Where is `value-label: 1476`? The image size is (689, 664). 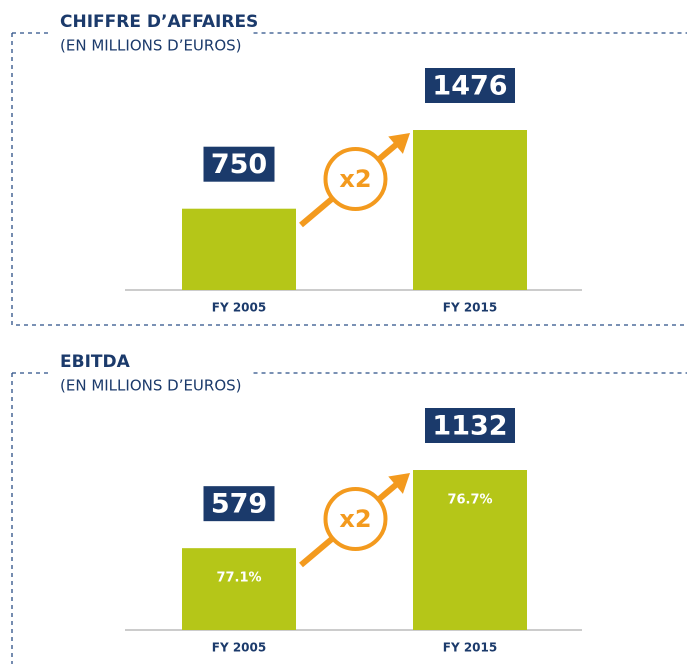 value-label: 1476 is located at coordinates (469, 86).